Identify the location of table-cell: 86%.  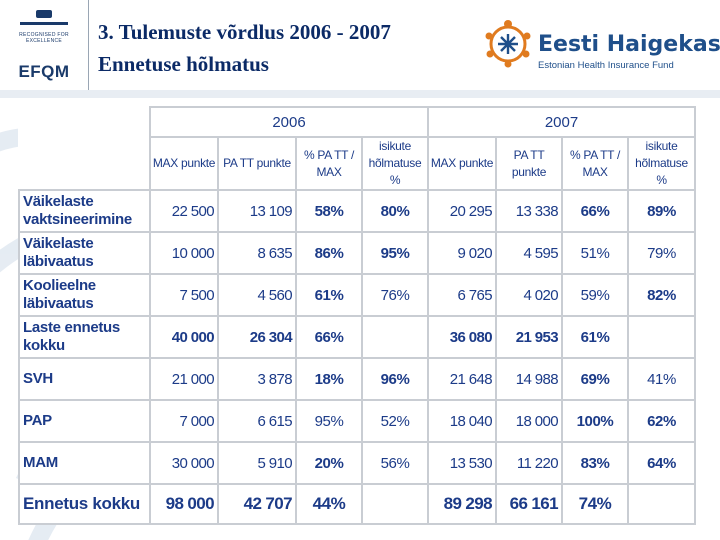
(329, 253).